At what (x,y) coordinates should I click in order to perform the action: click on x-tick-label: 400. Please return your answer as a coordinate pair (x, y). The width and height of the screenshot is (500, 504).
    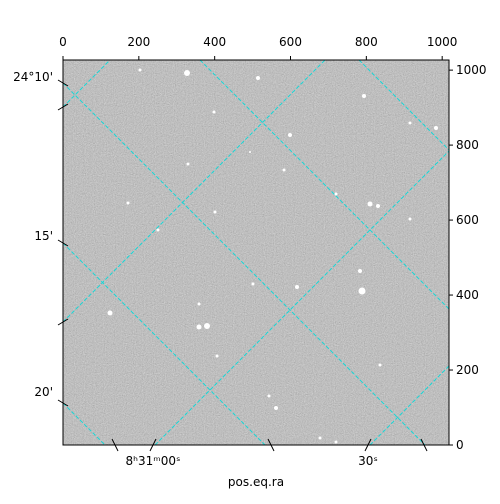
    Looking at the image, I should click on (214, 42).